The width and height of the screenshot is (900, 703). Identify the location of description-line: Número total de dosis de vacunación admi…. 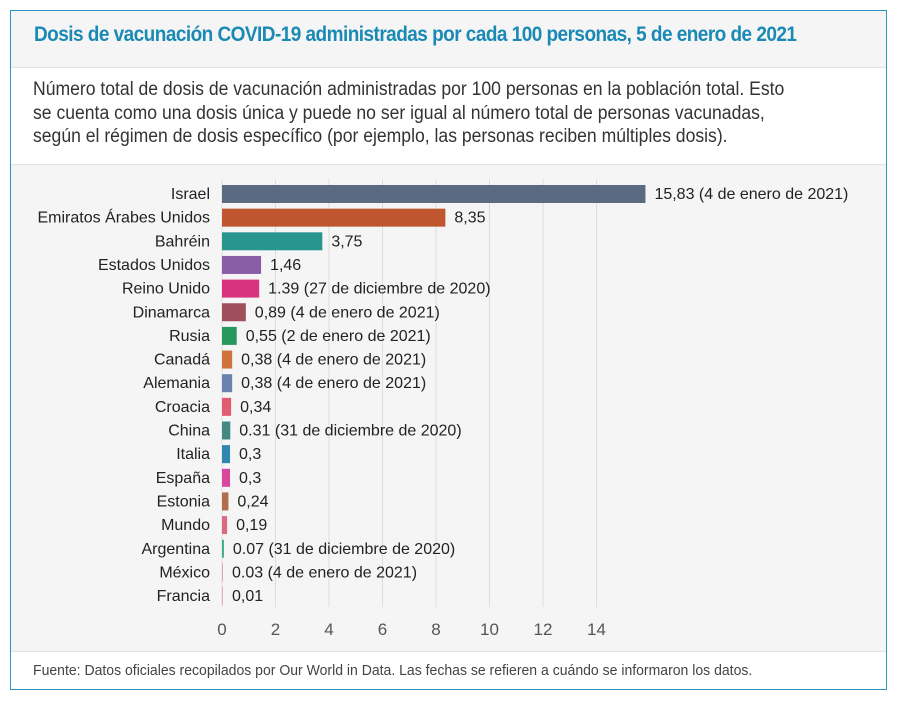
(409, 89).